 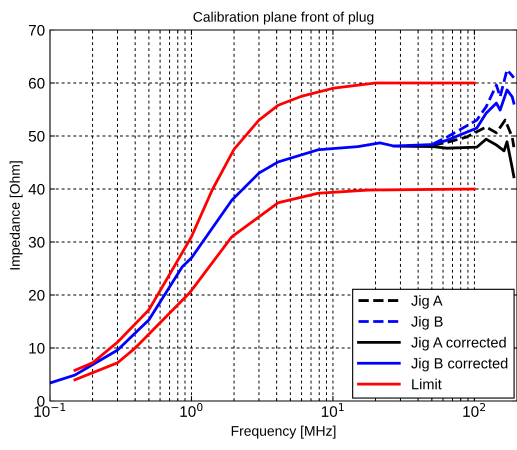 What do you see at coordinates (427, 384) in the screenshot?
I see `legend-label: Limit` at bounding box center [427, 384].